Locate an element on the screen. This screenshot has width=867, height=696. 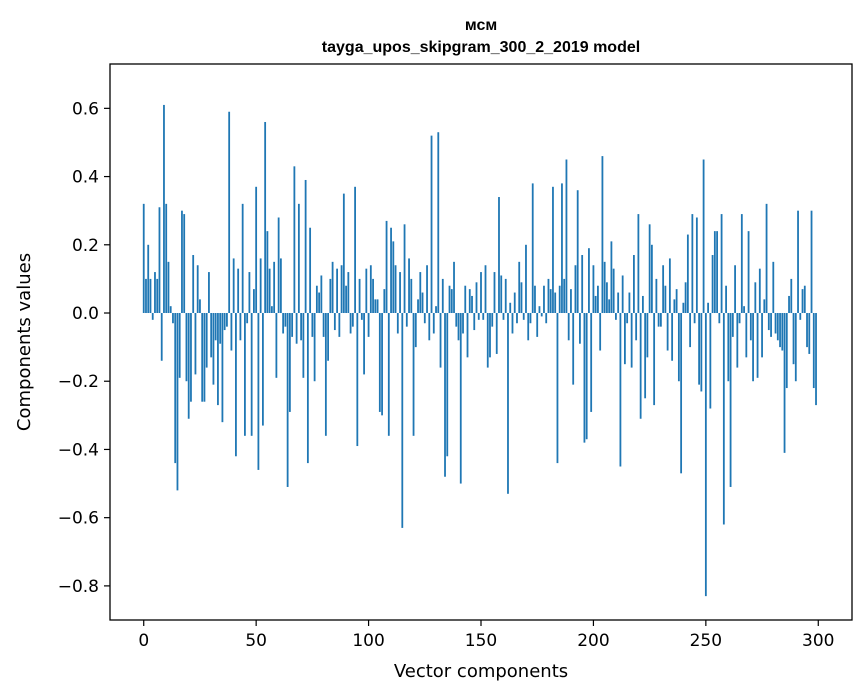
y-axis-ticks: 0.6 0.4 0.2 0.0 −0.2 −0.4 −0.6 −0.8 is located at coordinates (84, 348).